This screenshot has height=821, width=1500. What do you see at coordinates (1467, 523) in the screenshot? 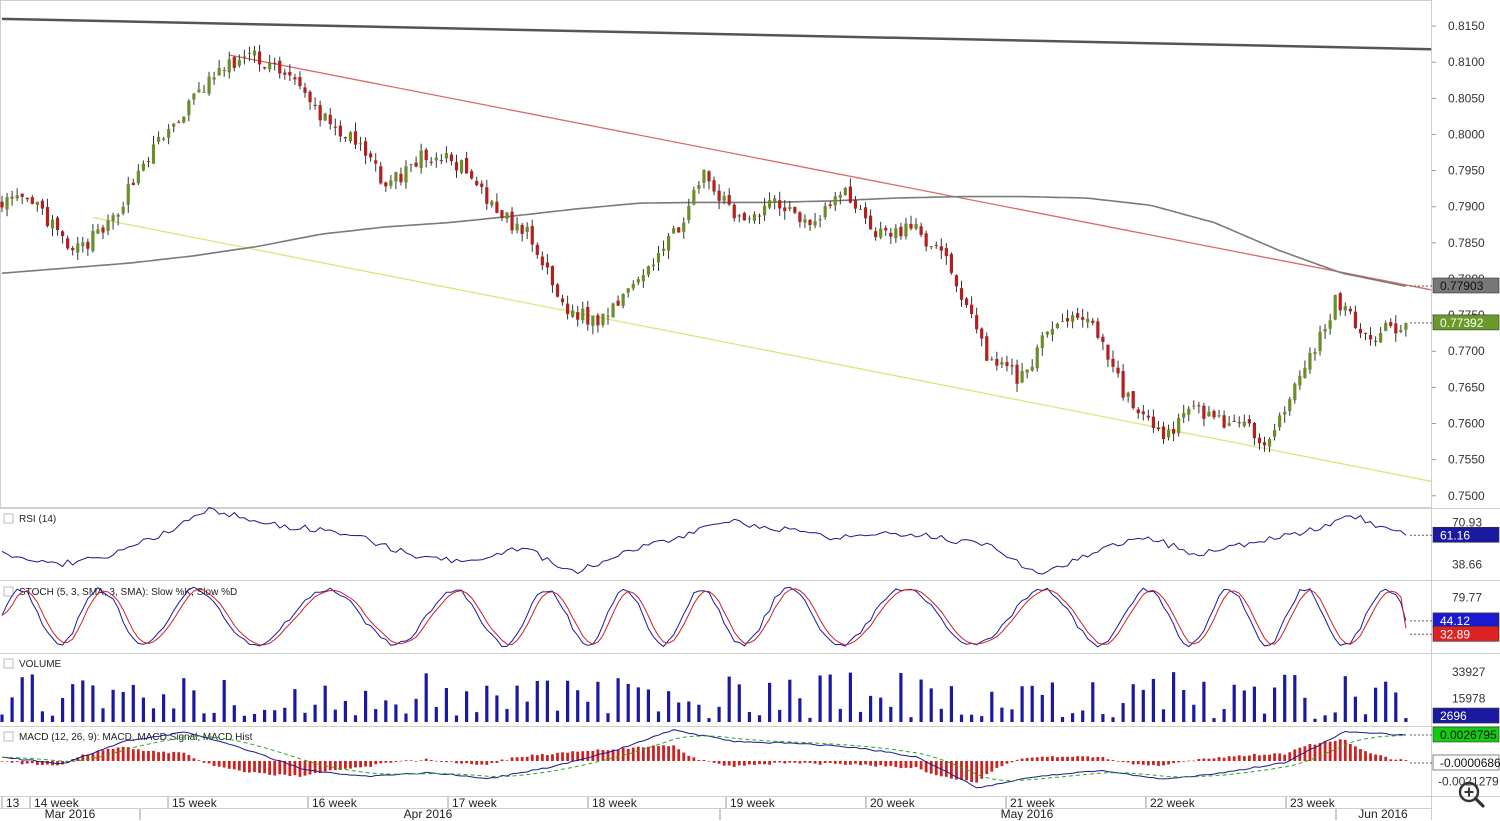
I see `rsi-tick-label: 70.93` at bounding box center [1467, 523].